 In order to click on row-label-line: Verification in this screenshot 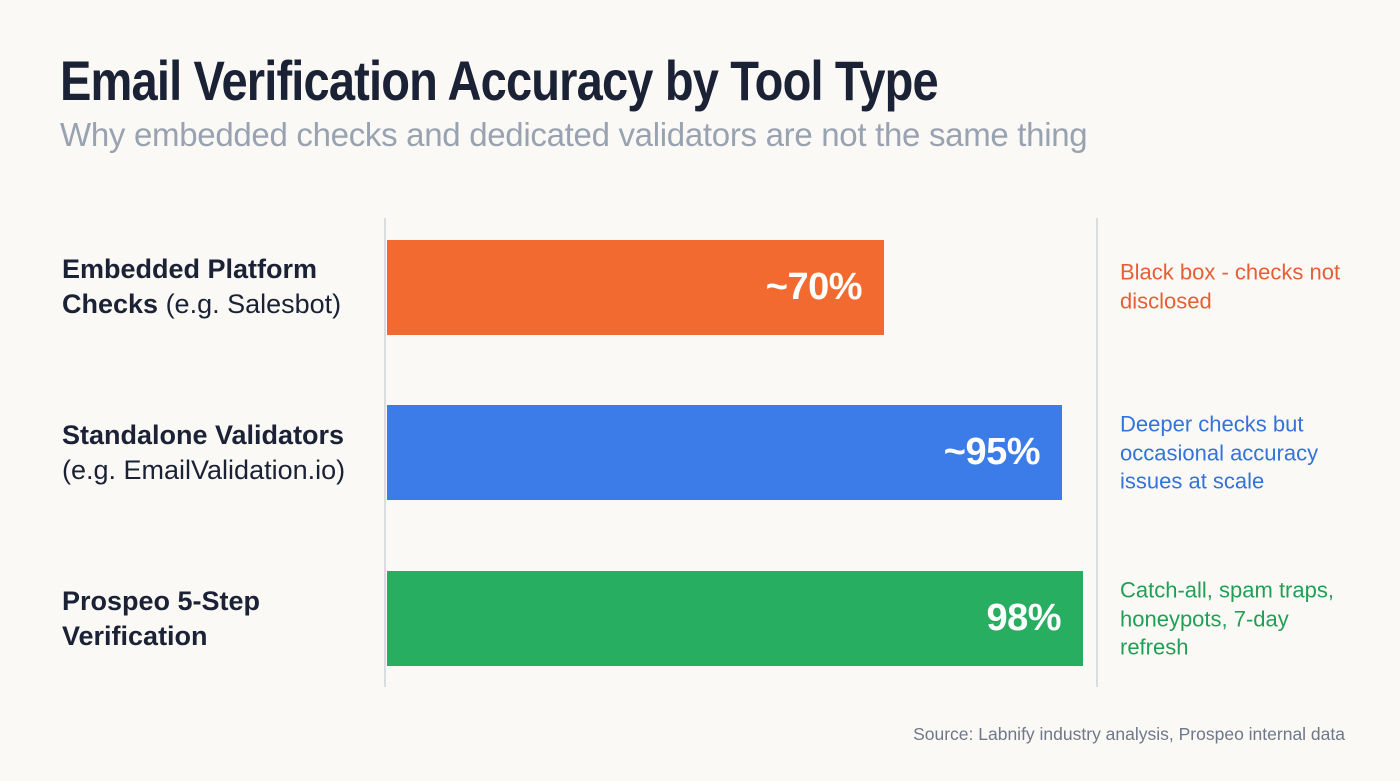, I will do `click(161, 636)`.